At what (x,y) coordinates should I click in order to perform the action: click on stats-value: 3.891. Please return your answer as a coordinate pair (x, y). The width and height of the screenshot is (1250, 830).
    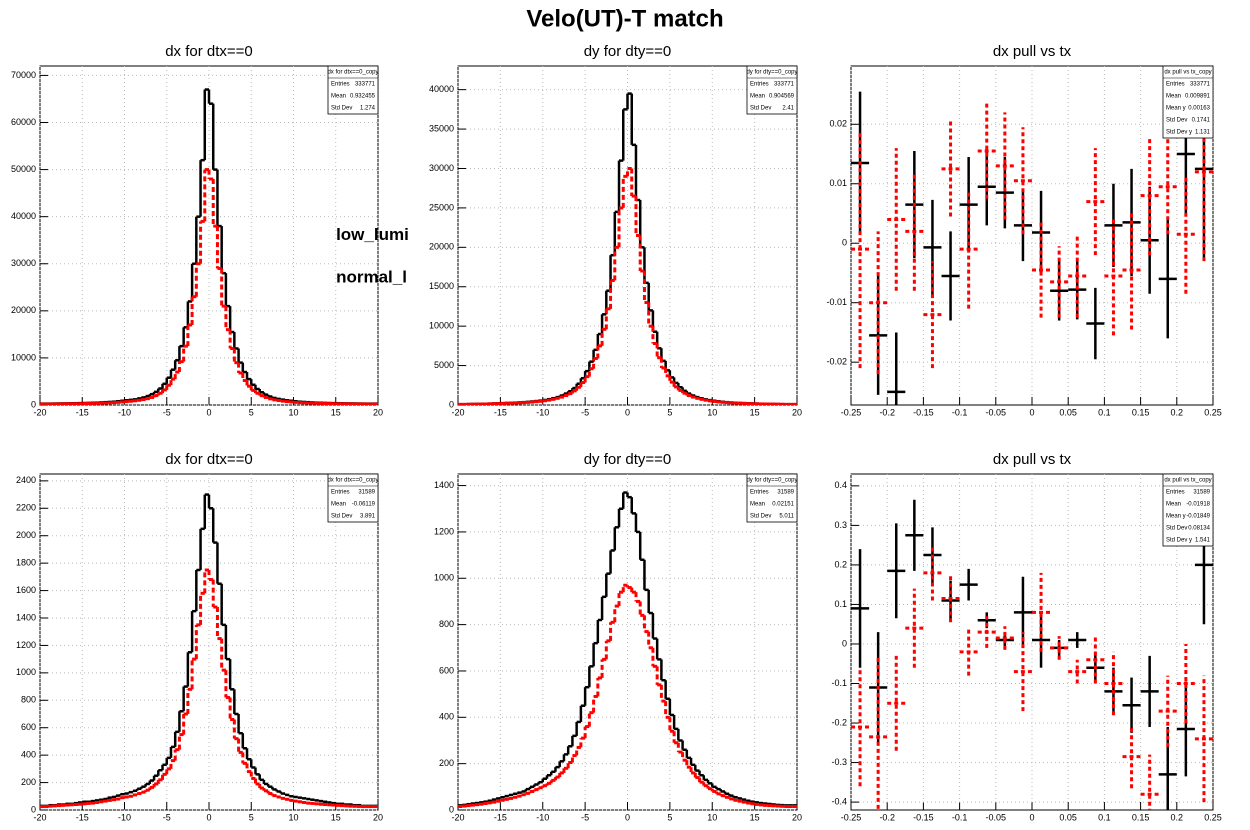
    Looking at the image, I should click on (368, 517).